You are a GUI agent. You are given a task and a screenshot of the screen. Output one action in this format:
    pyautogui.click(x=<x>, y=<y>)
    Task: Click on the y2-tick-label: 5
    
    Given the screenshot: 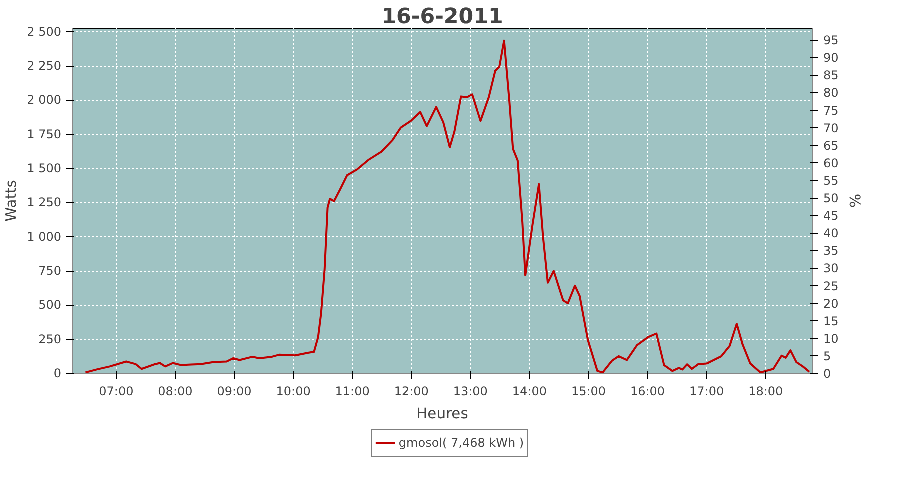 What is the action you would take?
    pyautogui.click(x=828, y=356)
    